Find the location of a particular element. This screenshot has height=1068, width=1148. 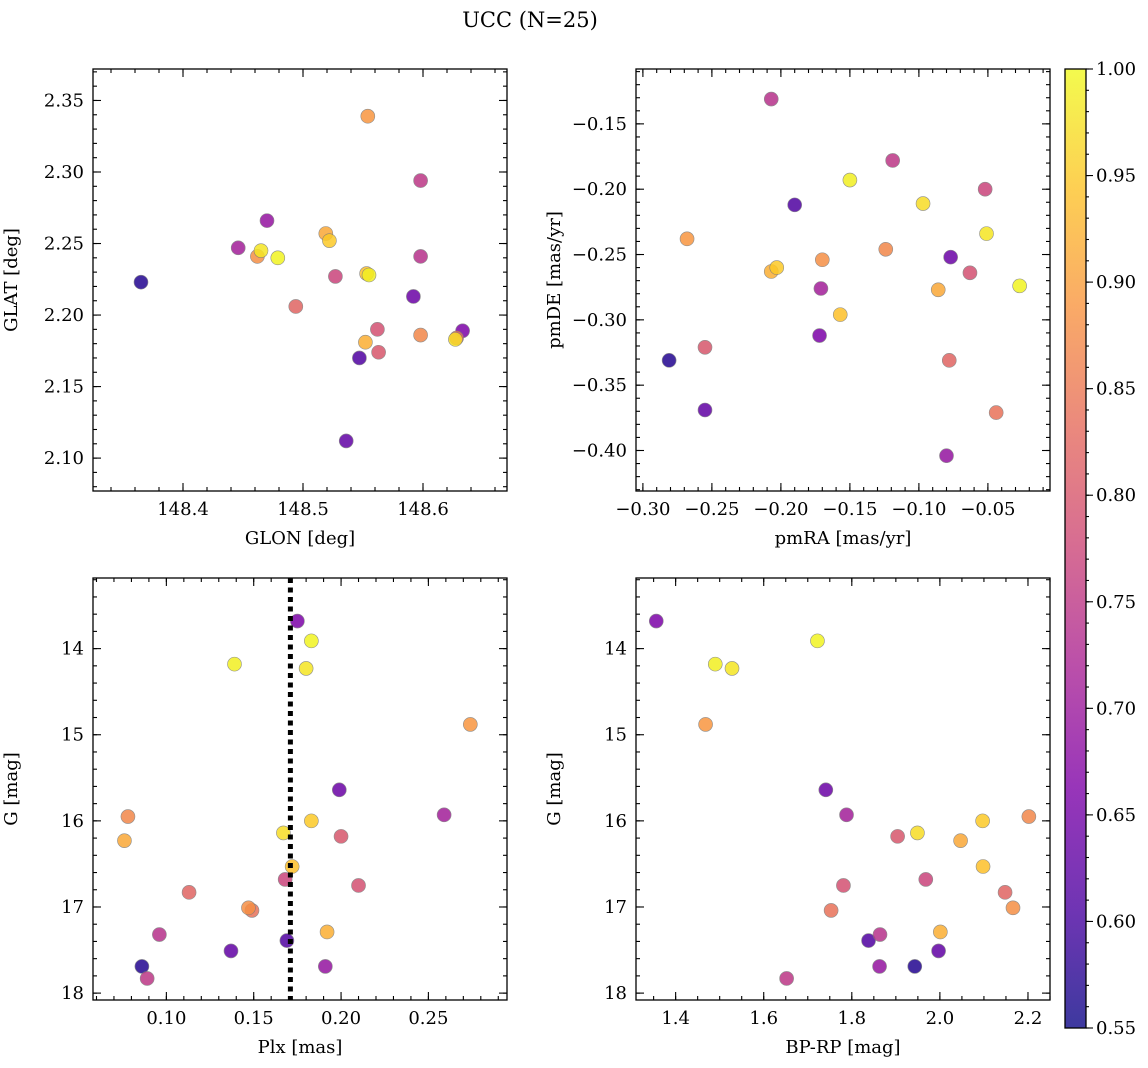

y-tick-label: −0.20 is located at coordinates (599, 189).